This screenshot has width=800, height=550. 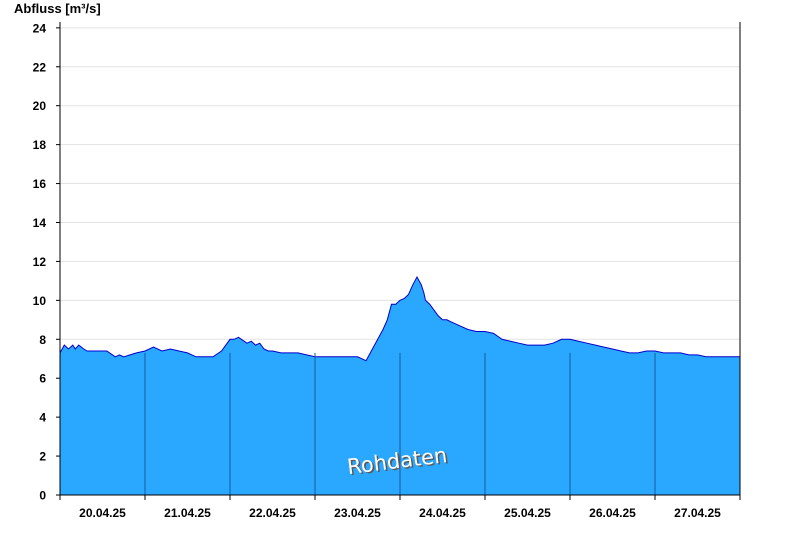 I want to click on x-tick-label: 27.04.25, so click(x=697, y=513).